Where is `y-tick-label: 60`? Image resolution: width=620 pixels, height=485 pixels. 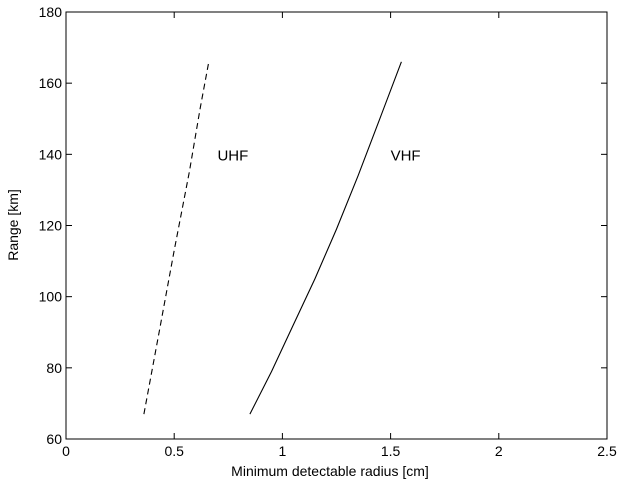 y-tick-label: 60 is located at coordinates (54, 439).